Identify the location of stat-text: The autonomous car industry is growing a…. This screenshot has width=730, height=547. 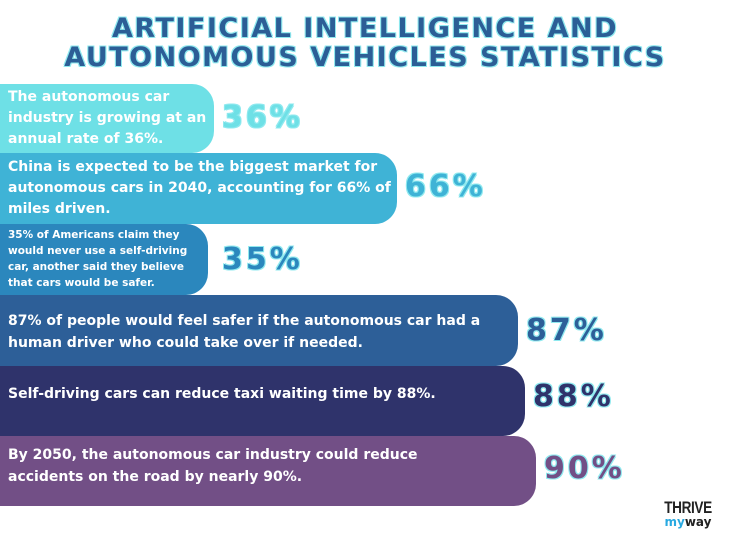
(107, 118).